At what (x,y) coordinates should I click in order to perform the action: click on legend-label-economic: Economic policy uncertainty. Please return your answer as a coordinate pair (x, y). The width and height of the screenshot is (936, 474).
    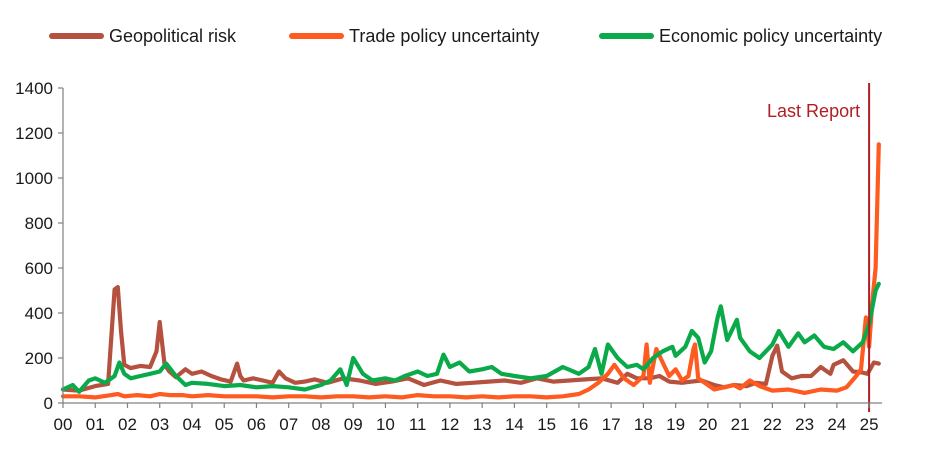
    Looking at the image, I should click on (770, 36).